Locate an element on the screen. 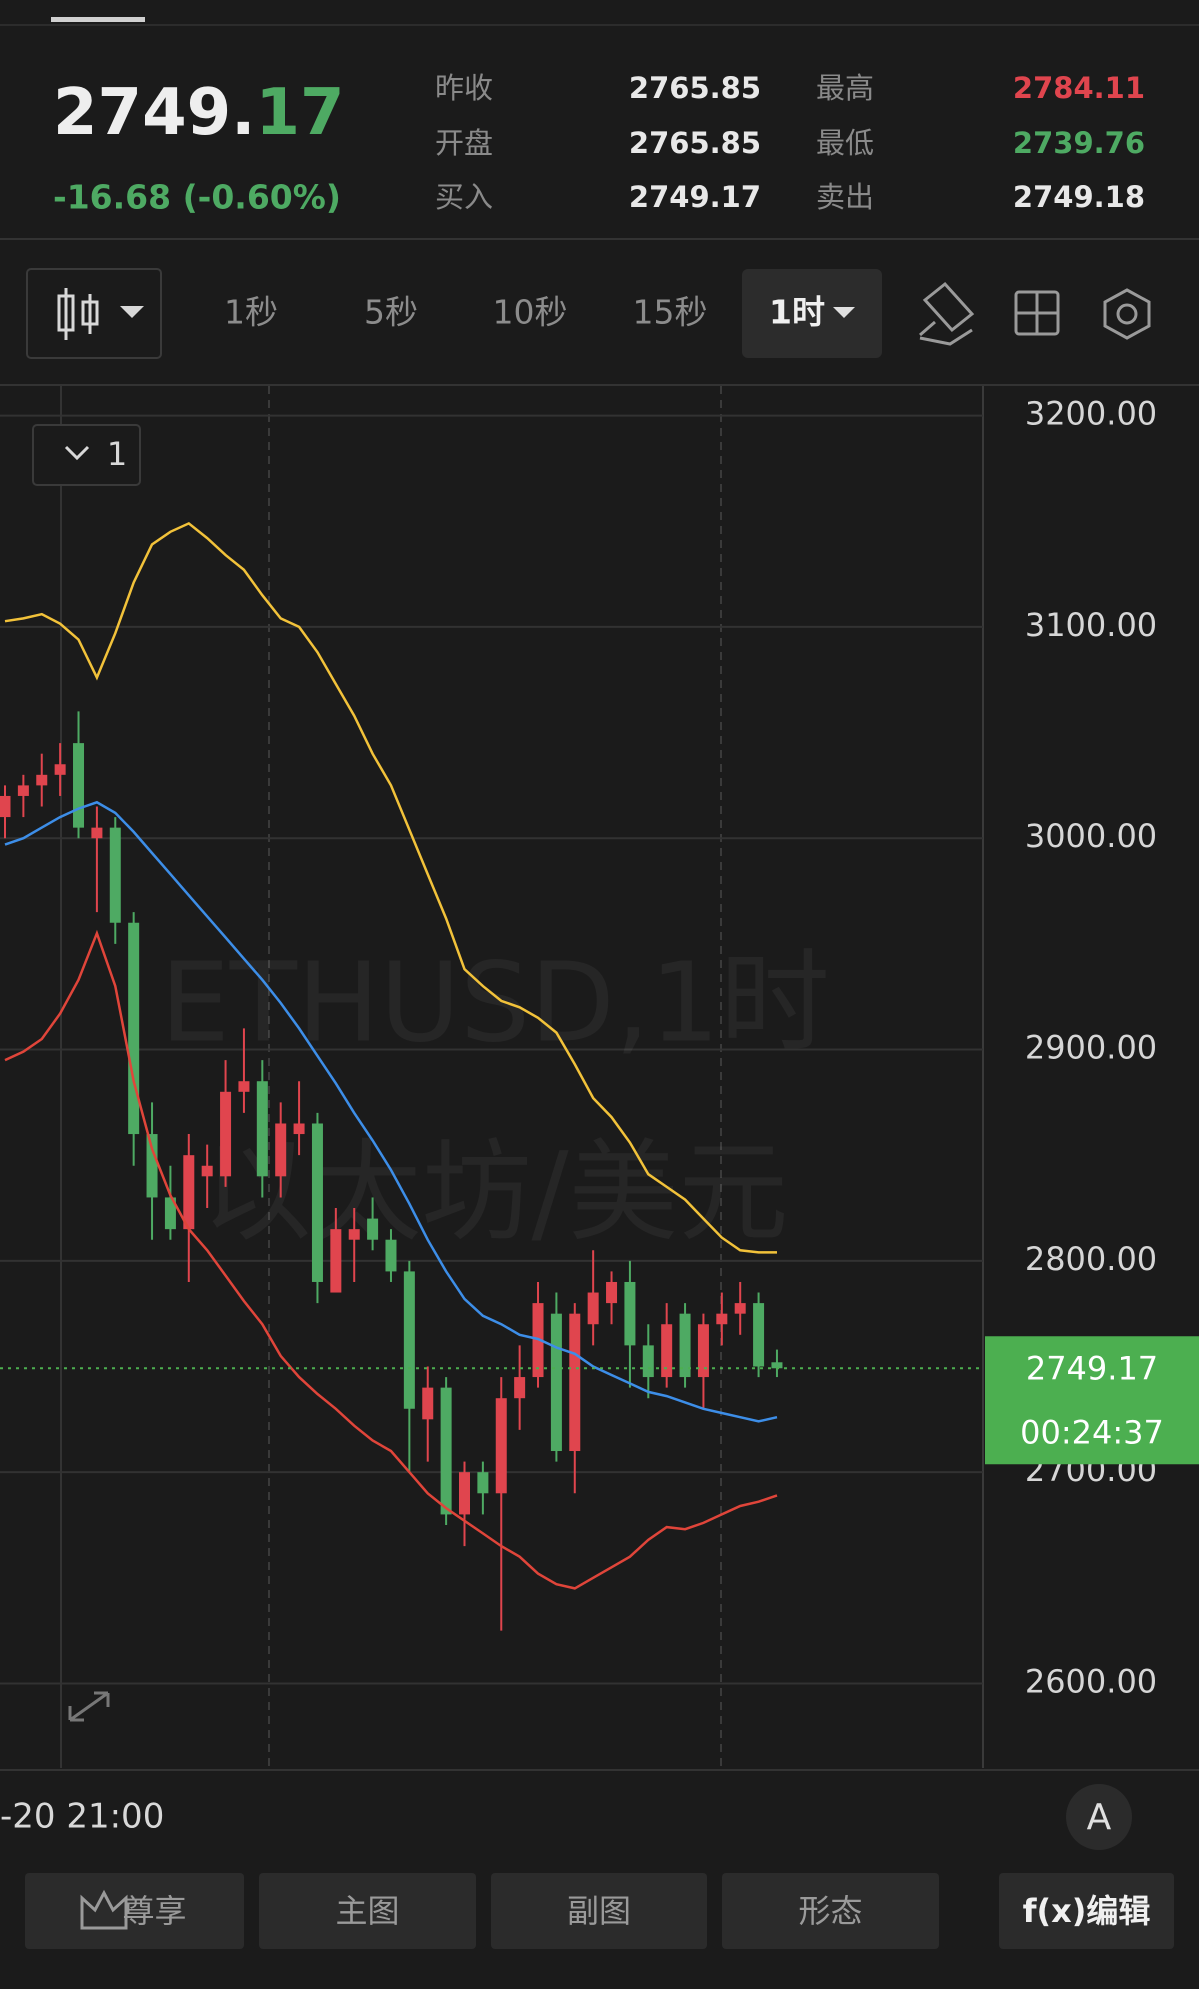 The width and height of the screenshot is (1199, 1989). button-frame is located at coordinates (94, 313).